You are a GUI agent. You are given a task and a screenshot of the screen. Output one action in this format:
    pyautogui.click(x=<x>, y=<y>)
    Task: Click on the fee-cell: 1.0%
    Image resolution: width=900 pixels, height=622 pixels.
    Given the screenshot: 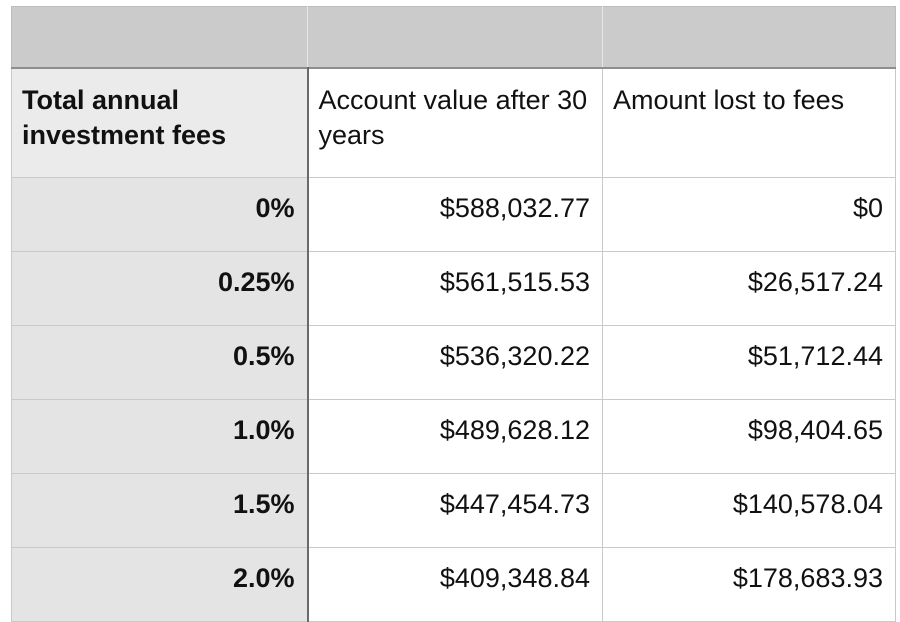 What is the action you would take?
    pyautogui.click(x=160, y=436)
    